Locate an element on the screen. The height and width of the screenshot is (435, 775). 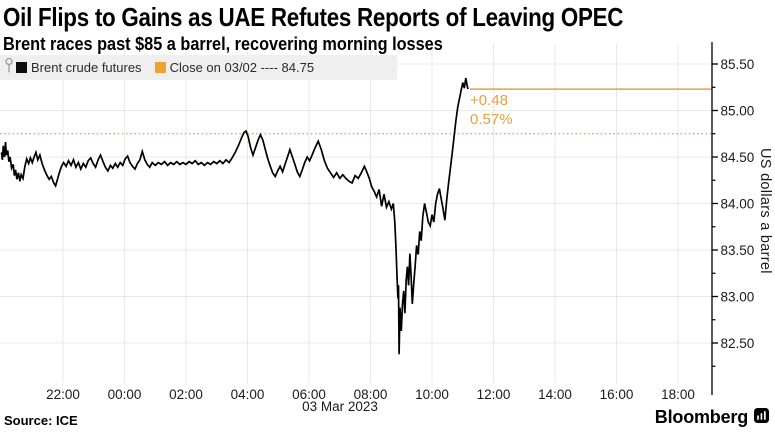
x-tick-label: 18:00 is located at coordinates (678, 394).